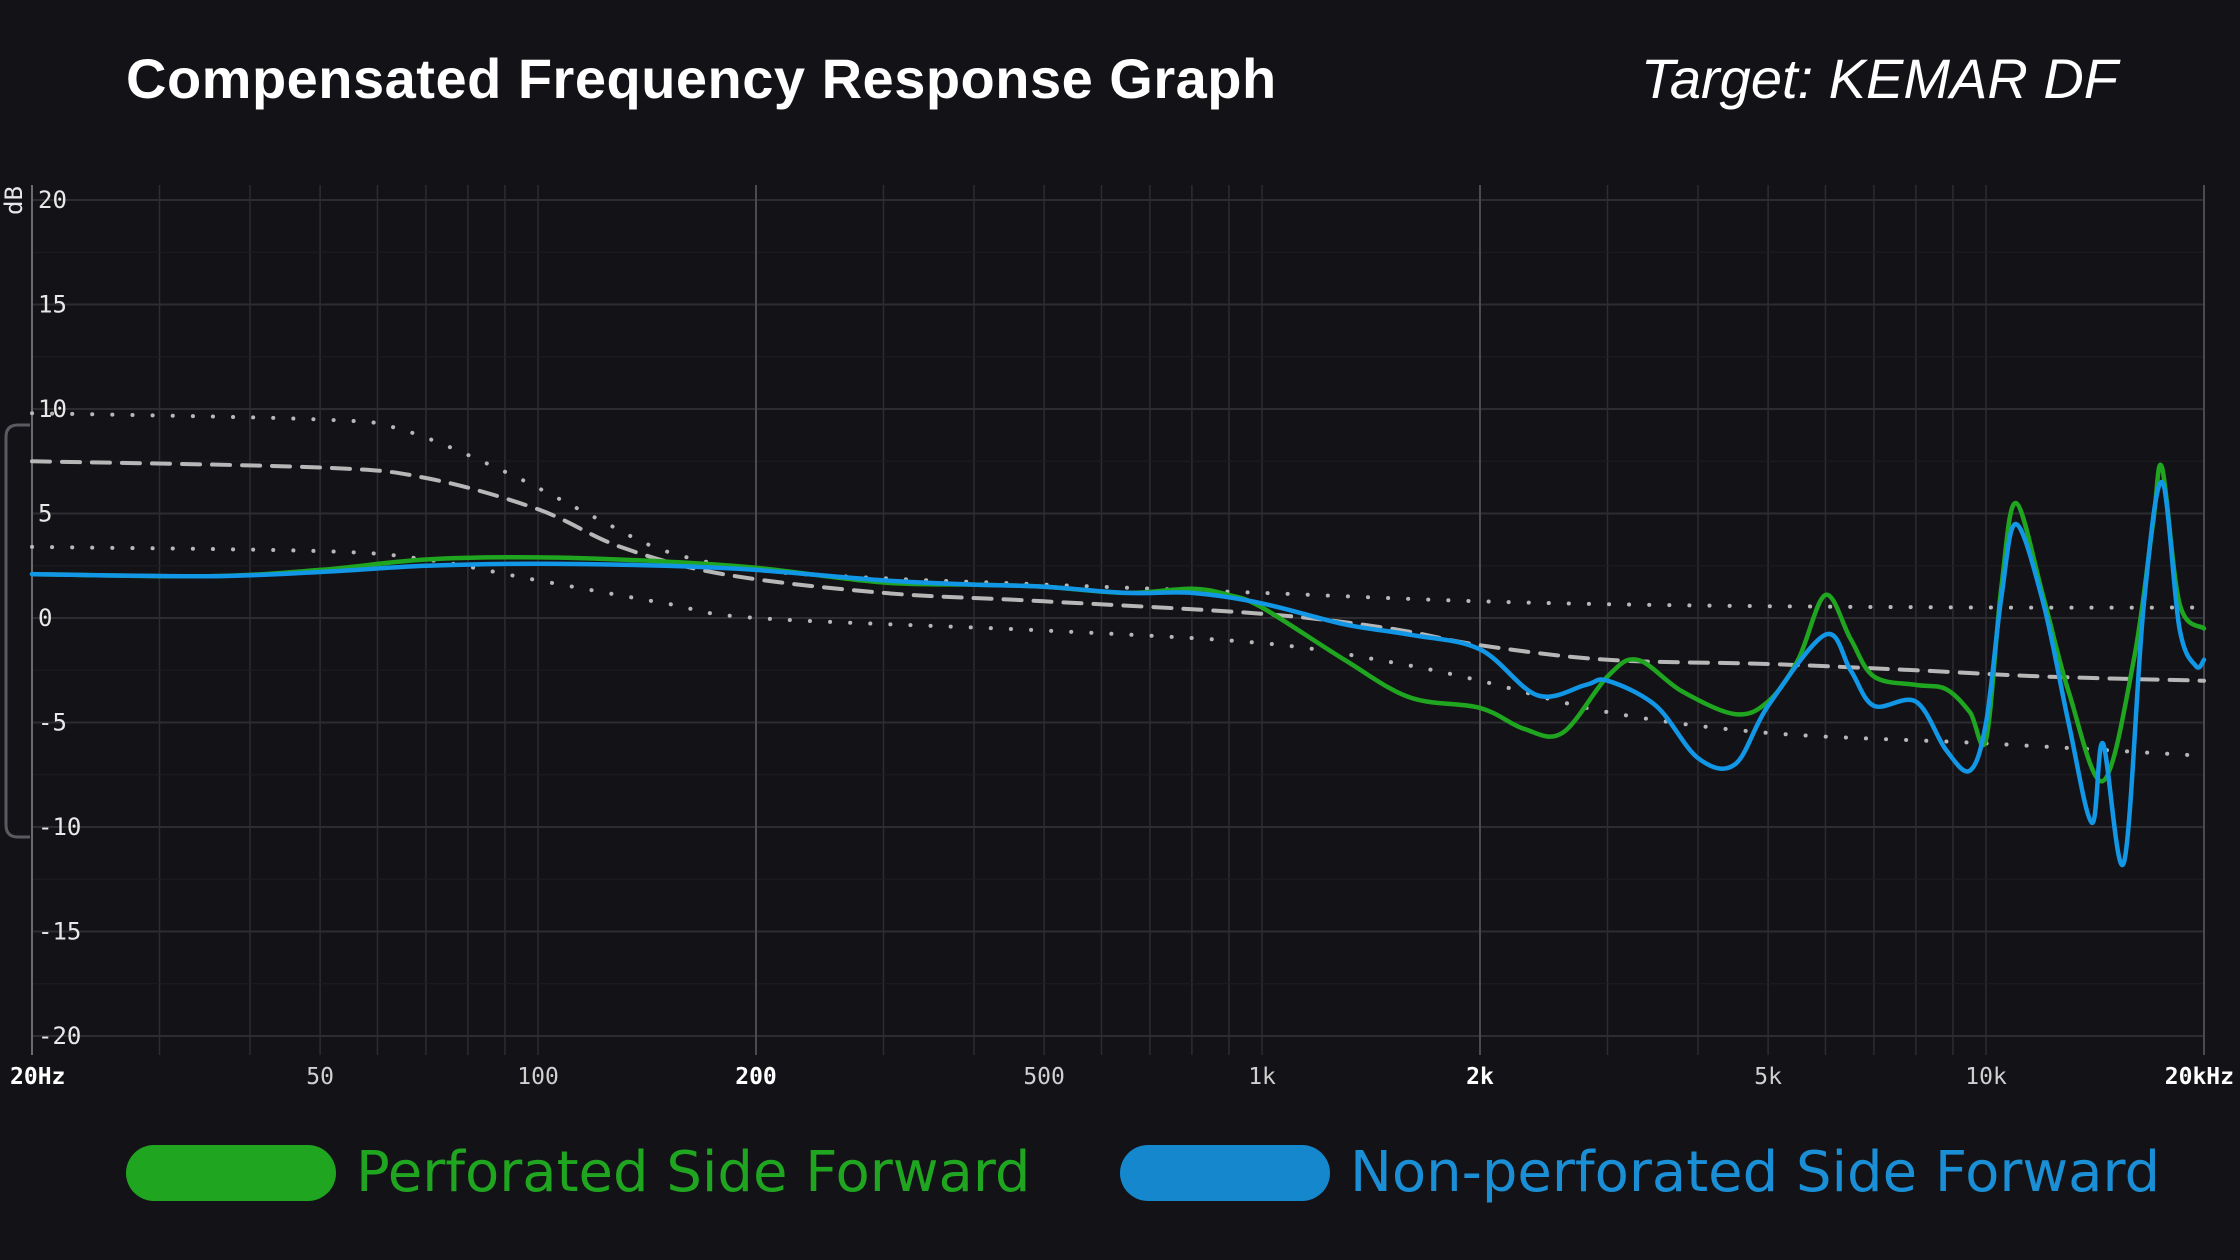 The width and height of the screenshot is (2240, 1260). I want to click on chart-title: Compensated Frequency Response Graph, so click(701, 78).